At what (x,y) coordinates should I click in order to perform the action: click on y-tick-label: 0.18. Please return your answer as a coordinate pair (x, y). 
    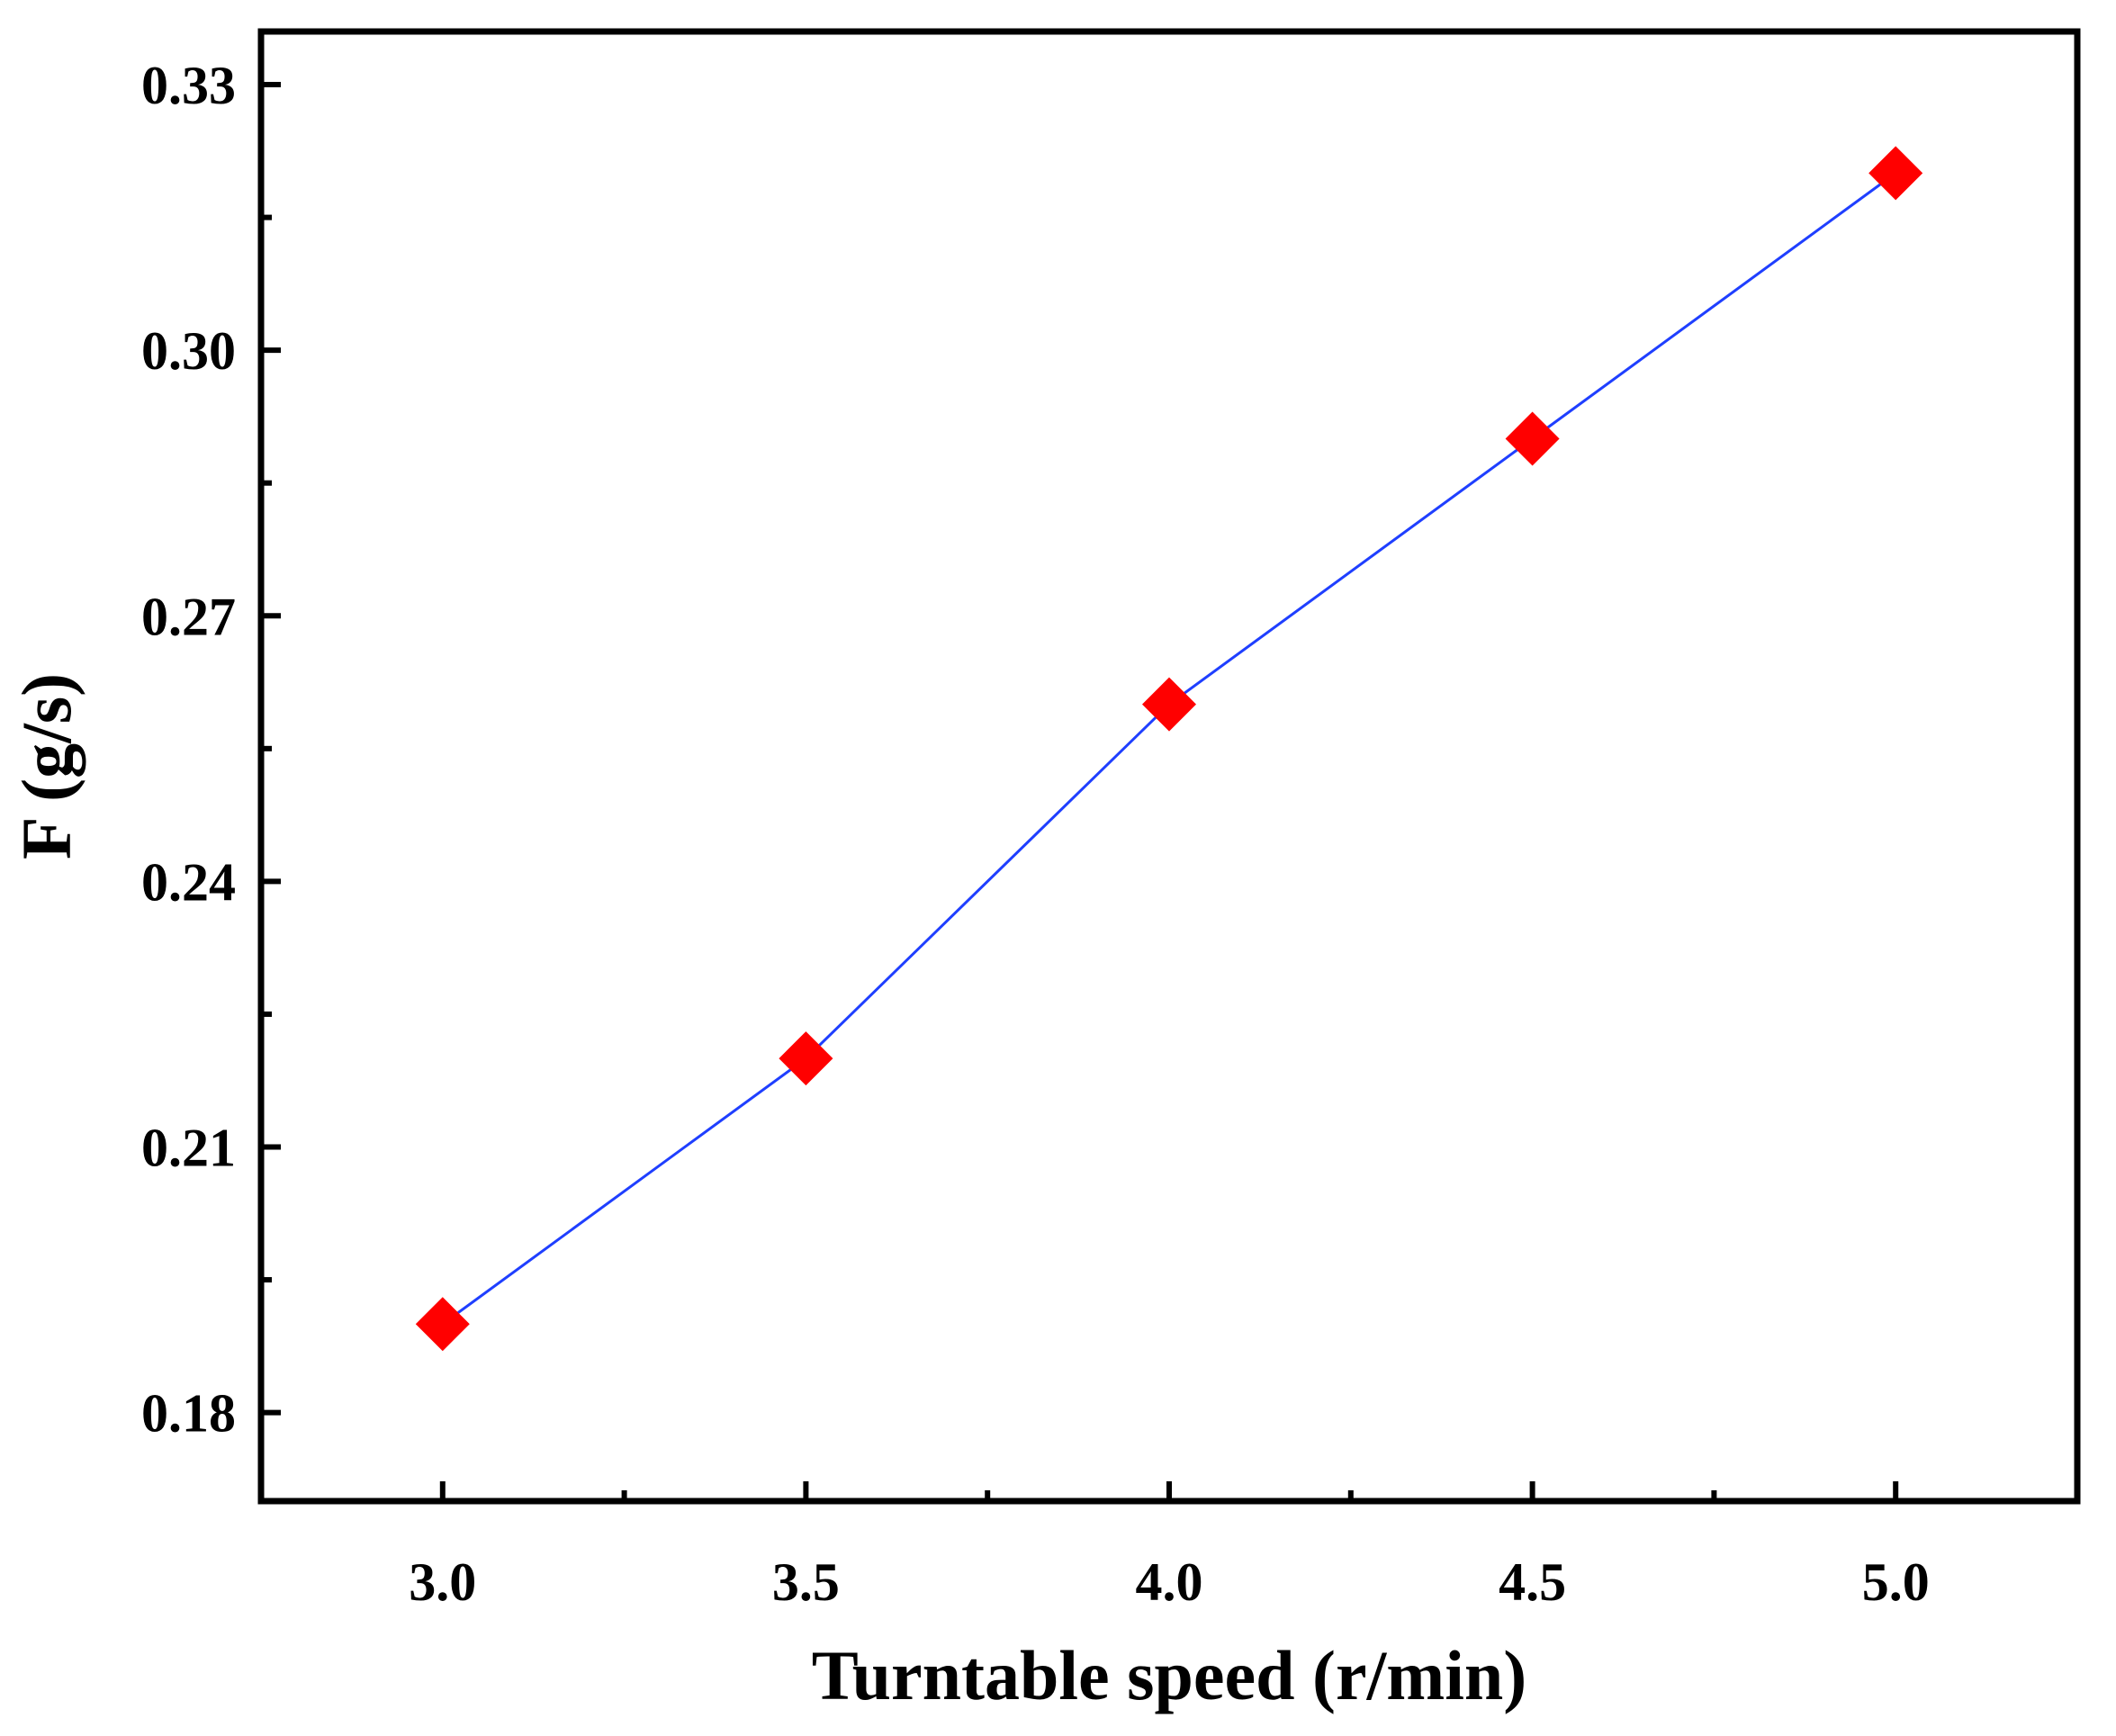
    Looking at the image, I should click on (188, 1414).